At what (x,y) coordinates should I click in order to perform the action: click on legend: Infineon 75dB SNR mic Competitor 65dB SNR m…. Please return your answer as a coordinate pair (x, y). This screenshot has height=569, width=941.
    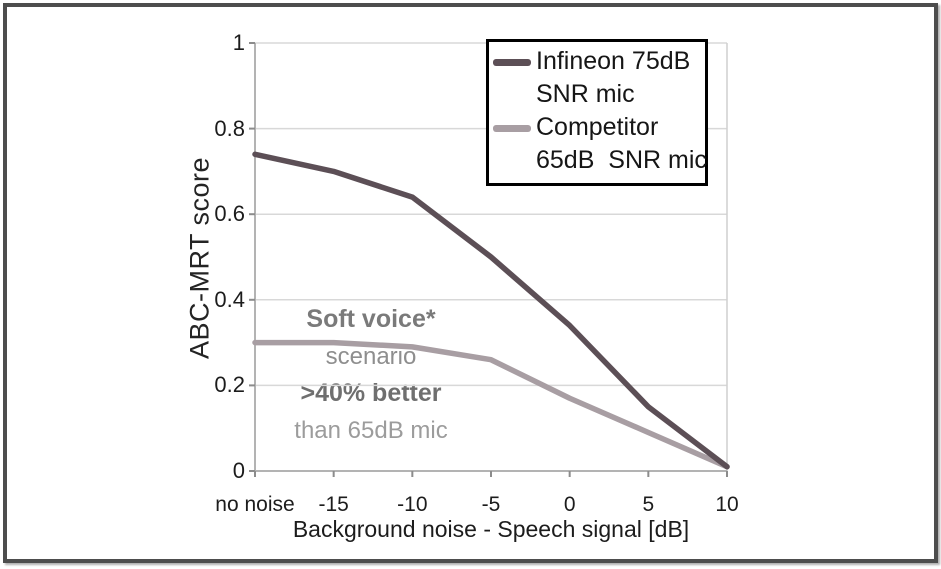
    Looking at the image, I should click on (597, 112).